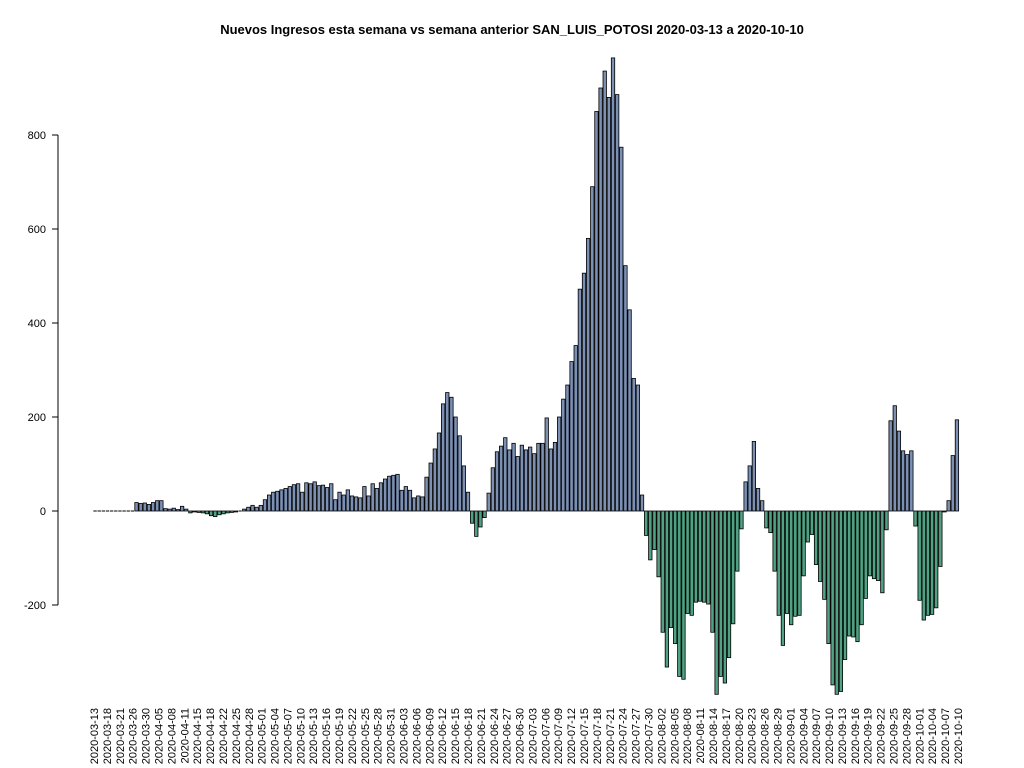  Describe the element at coordinates (869, 736) in the screenshot. I see `x-tick-label: 2020-09-19` at that location.